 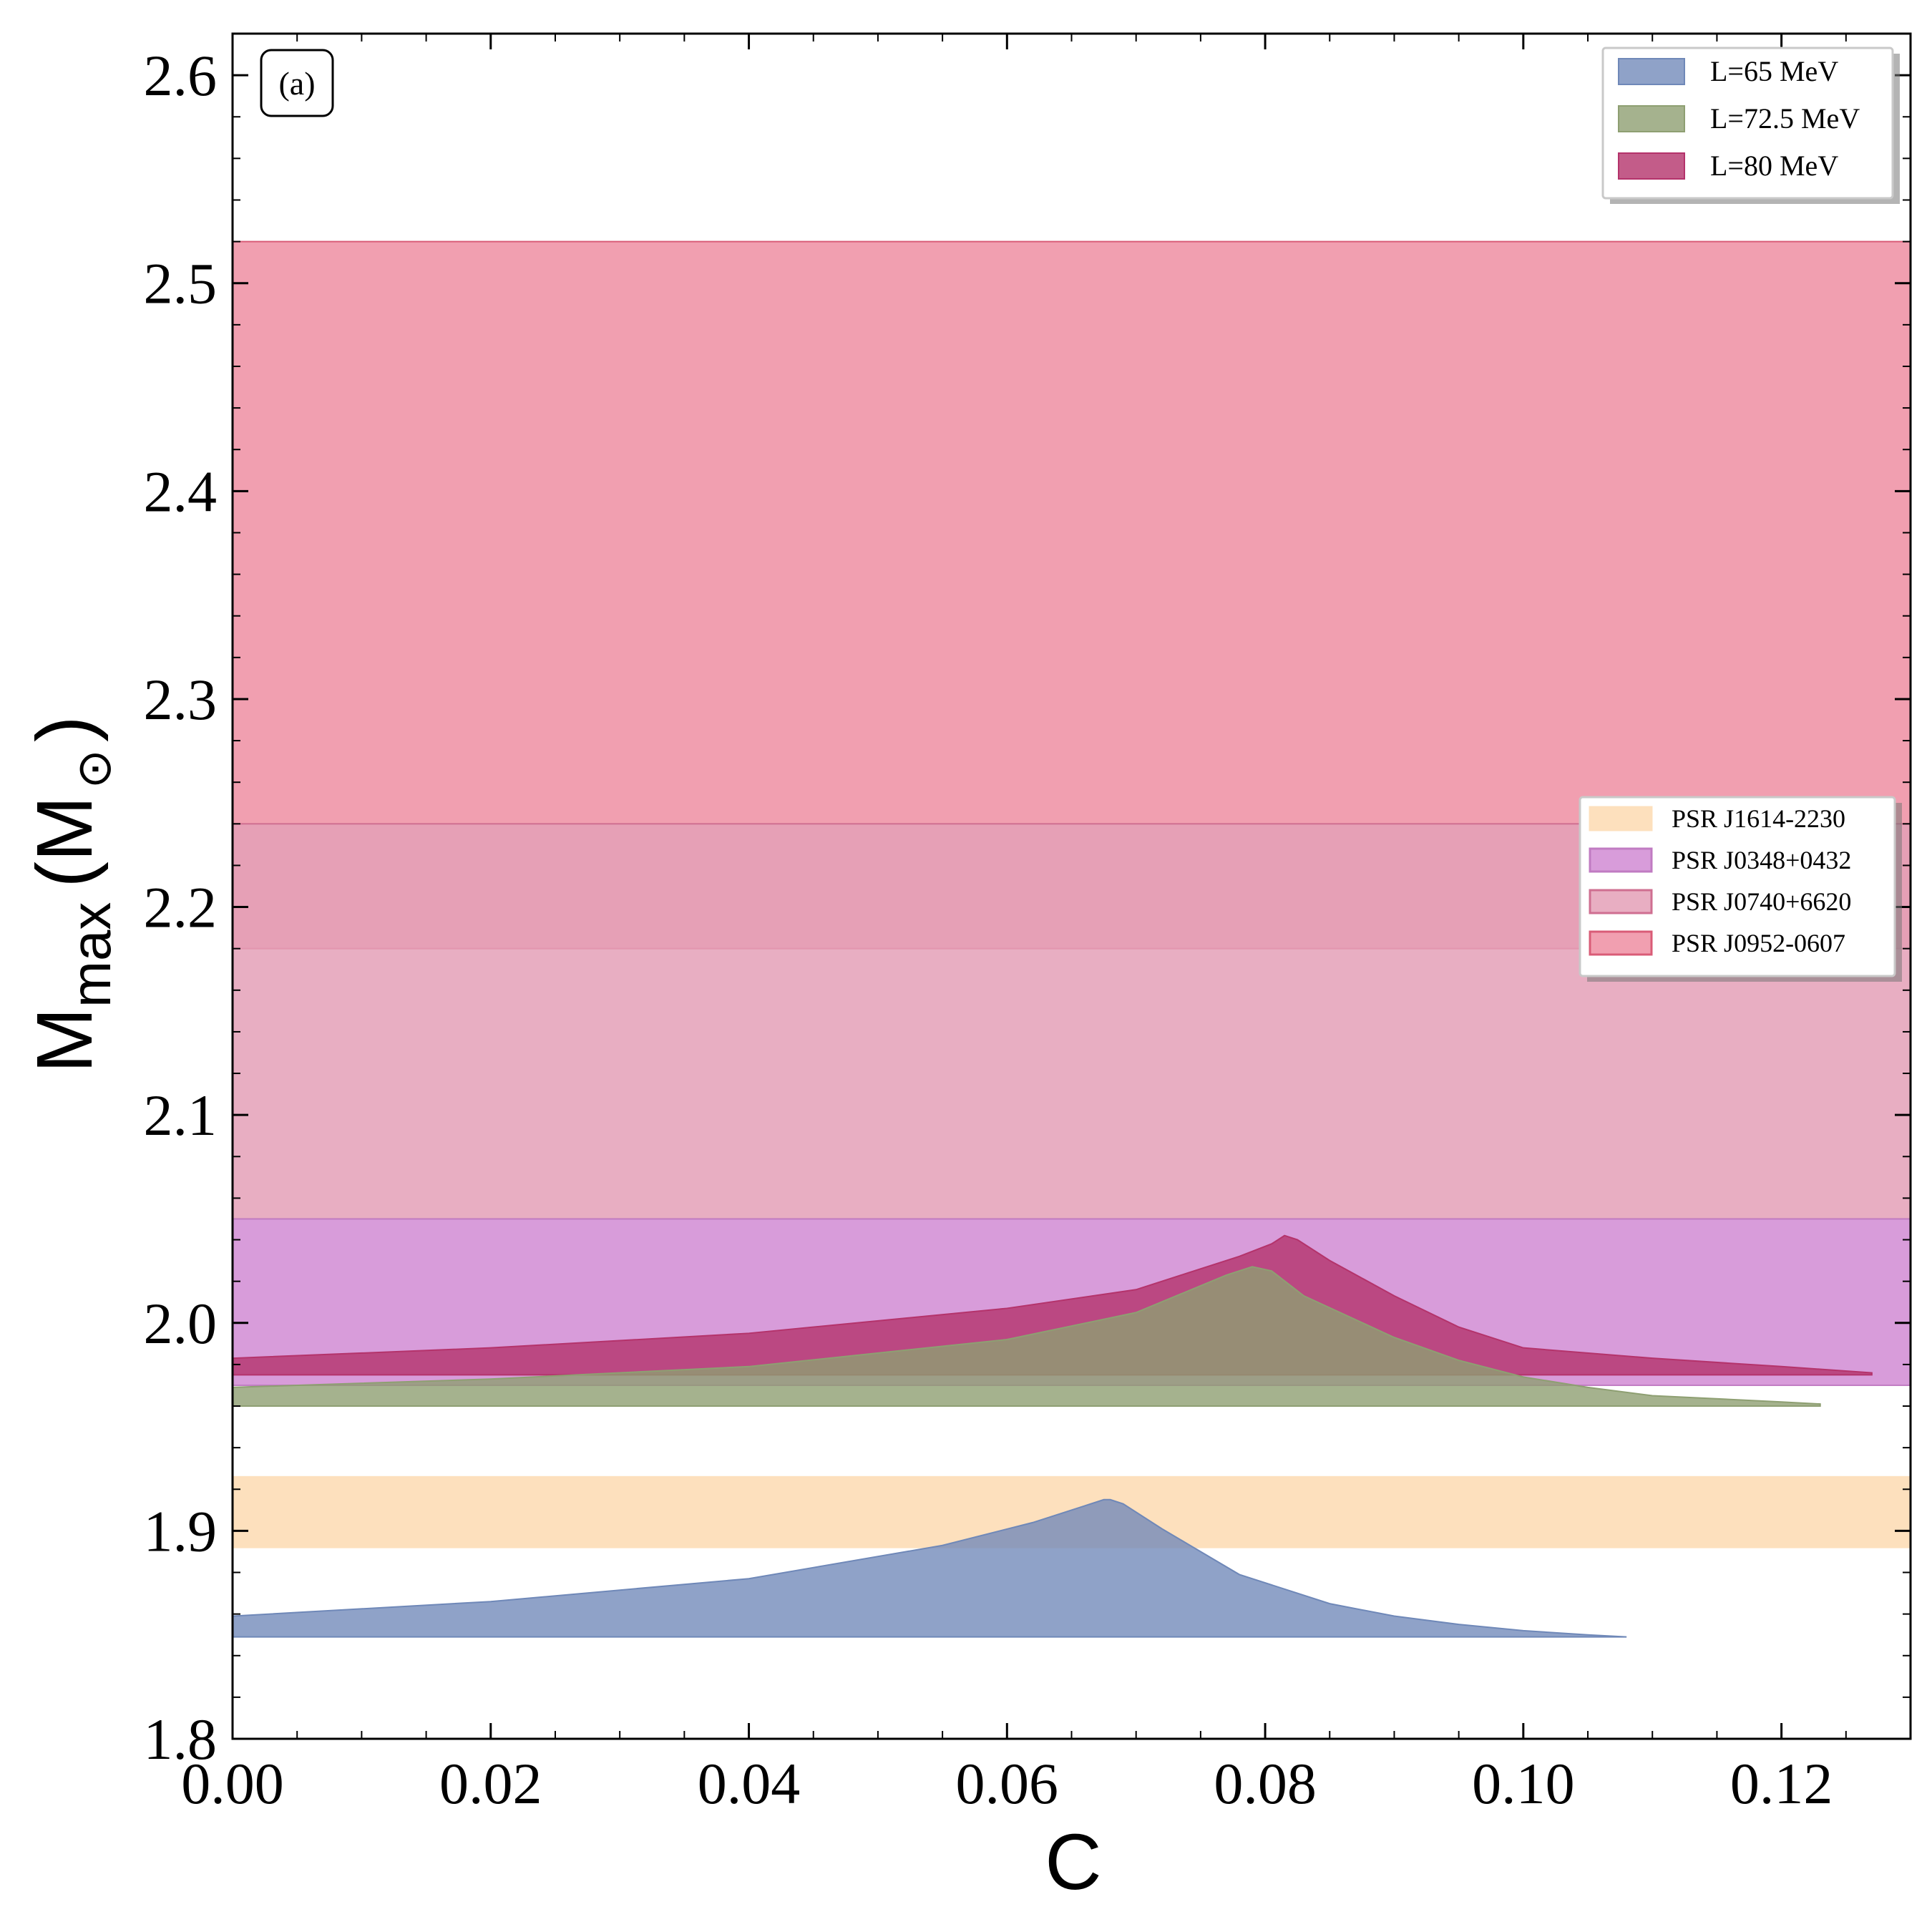 I want to click on x-tick-label: 0.04, so click(x=749, y=1783).